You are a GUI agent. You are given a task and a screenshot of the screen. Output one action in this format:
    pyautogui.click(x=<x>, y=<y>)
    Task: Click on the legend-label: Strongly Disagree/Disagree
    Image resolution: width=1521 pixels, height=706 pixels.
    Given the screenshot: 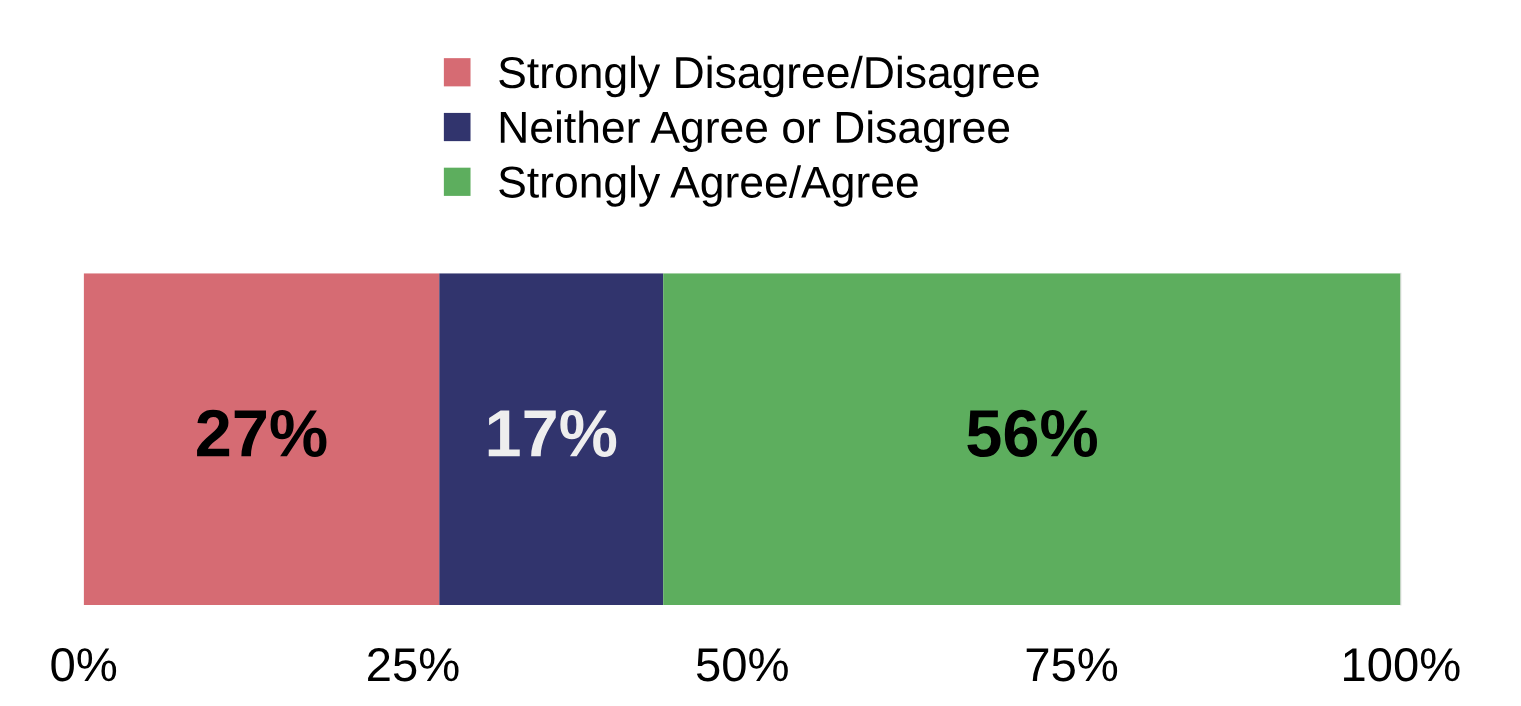 What is the action you would take?
    pyautogui.click(x=769, y=76)
    